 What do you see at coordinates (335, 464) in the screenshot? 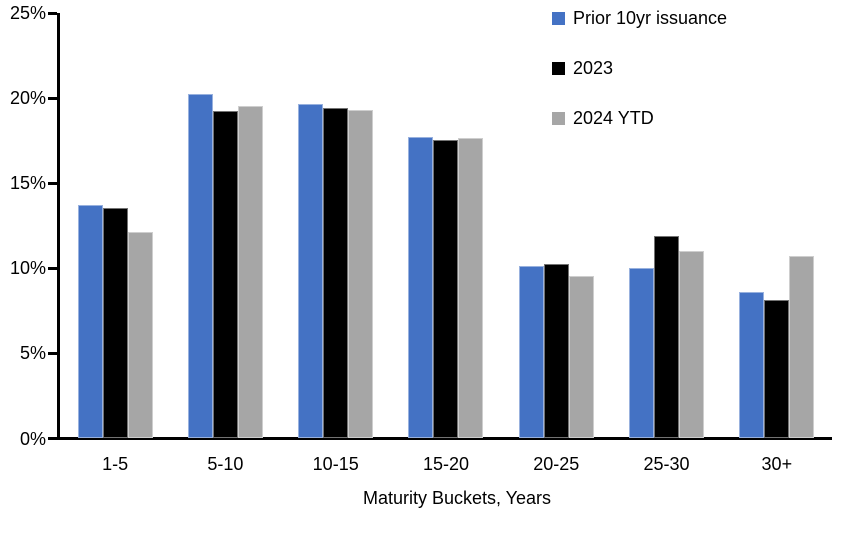
I see `x-axis-tick-label: 10-15` at bounding box center [335, 464].